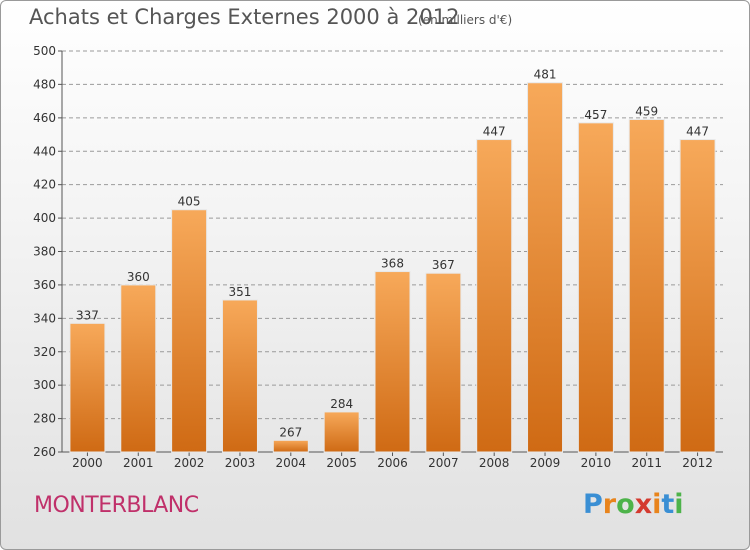 The image size is (750, 550). I want to click on x-tick-label: 2010, so click(596, 463).